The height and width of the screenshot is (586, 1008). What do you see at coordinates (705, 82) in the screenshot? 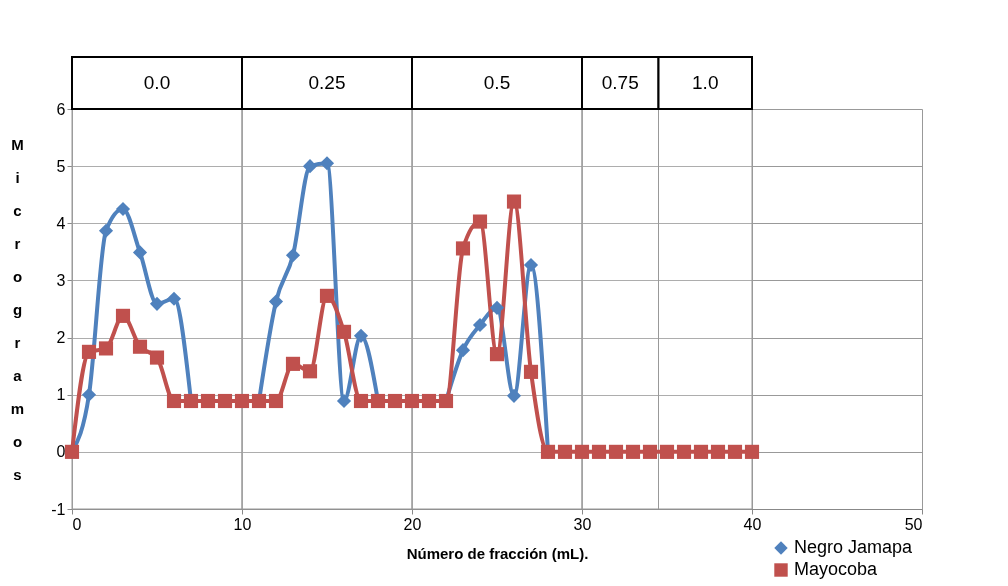
I see `band-label: 1.0` at bounding box center [705, 82].